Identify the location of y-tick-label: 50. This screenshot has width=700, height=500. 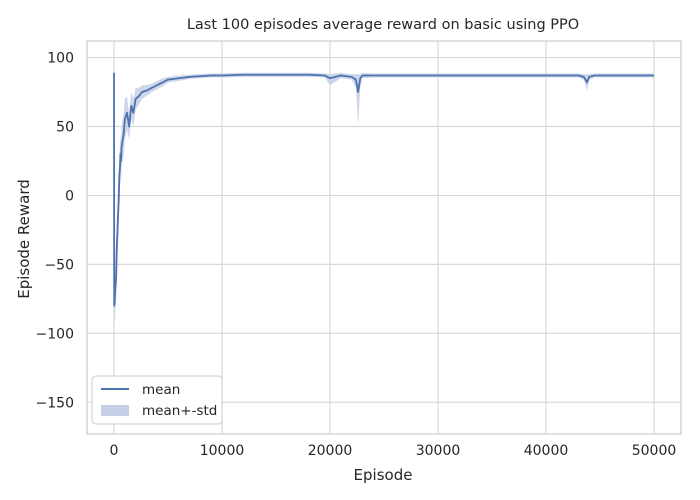
(65, 127).